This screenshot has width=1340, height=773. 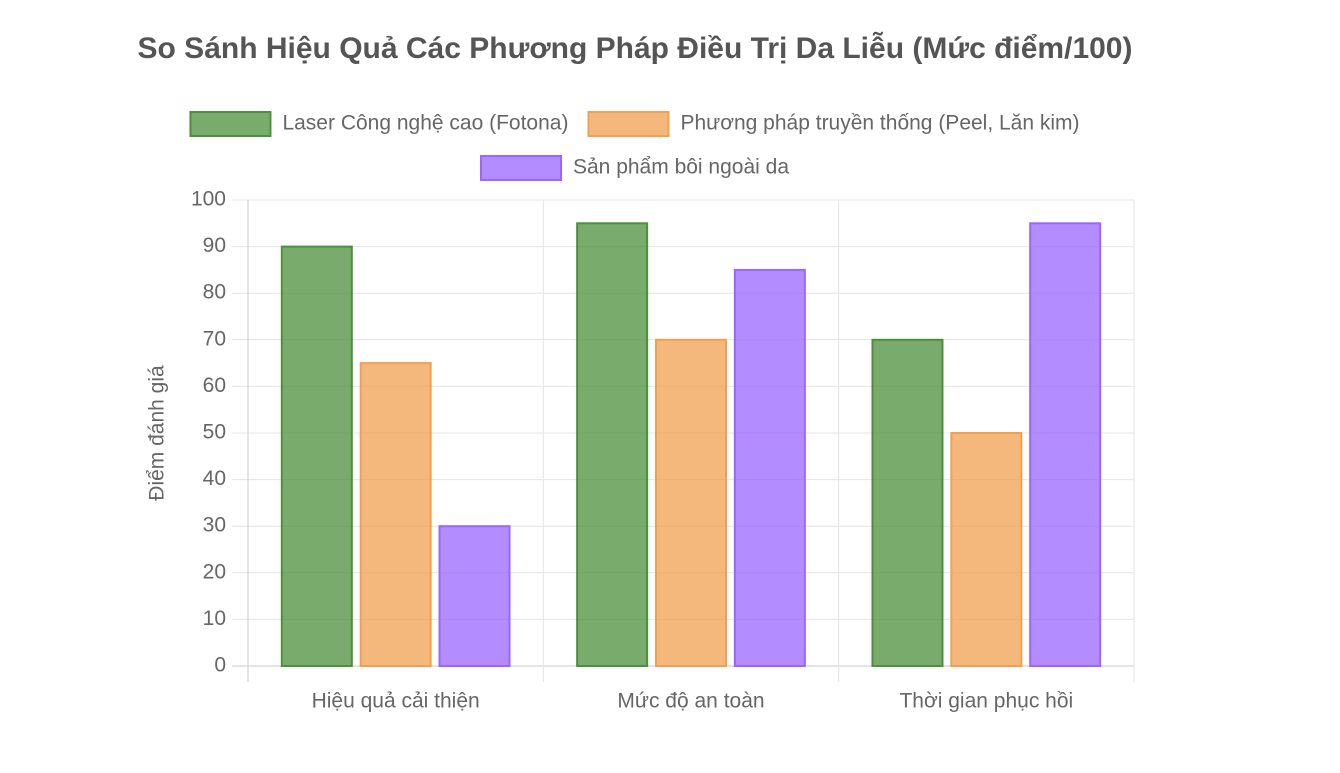 I want to click on legend-item: Sản phẩm bôi ngoài da, so click(x=634, y=168).